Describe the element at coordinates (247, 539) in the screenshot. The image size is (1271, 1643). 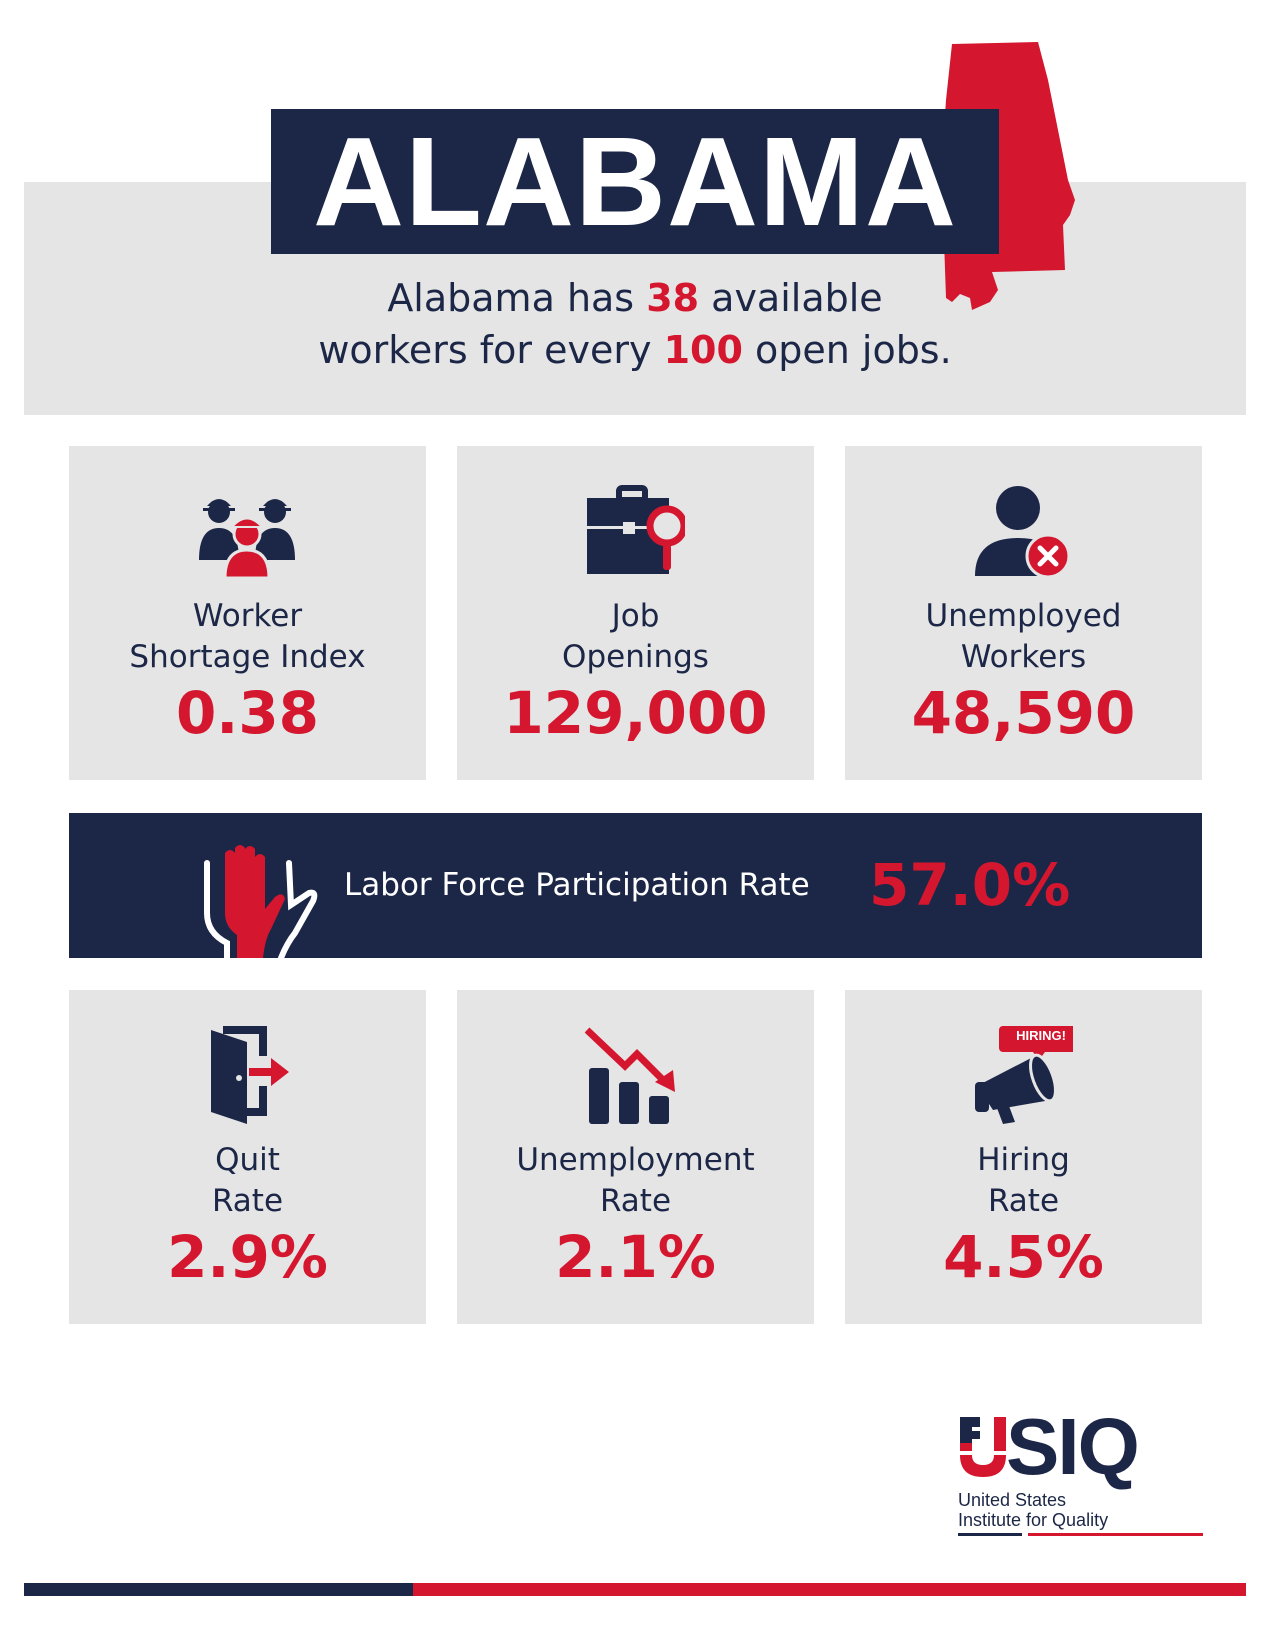
I see `workers-group-icon` at that location.